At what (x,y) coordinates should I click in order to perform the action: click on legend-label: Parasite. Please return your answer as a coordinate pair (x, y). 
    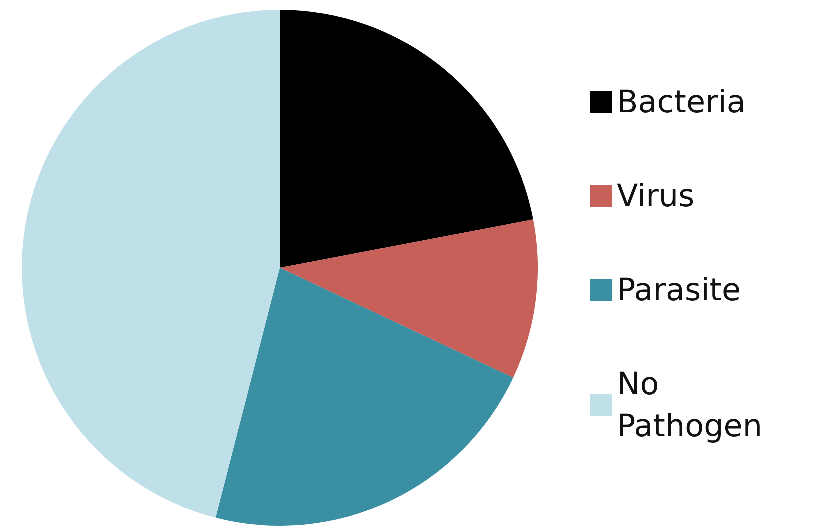
    Looking at the image, I should click on (679, 290).